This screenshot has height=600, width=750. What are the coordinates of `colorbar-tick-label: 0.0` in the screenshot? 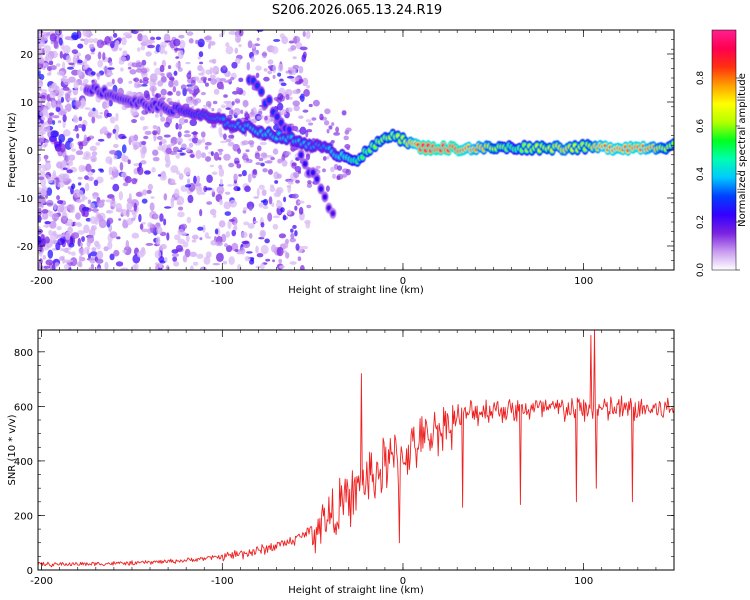 It's located at (701, 270).